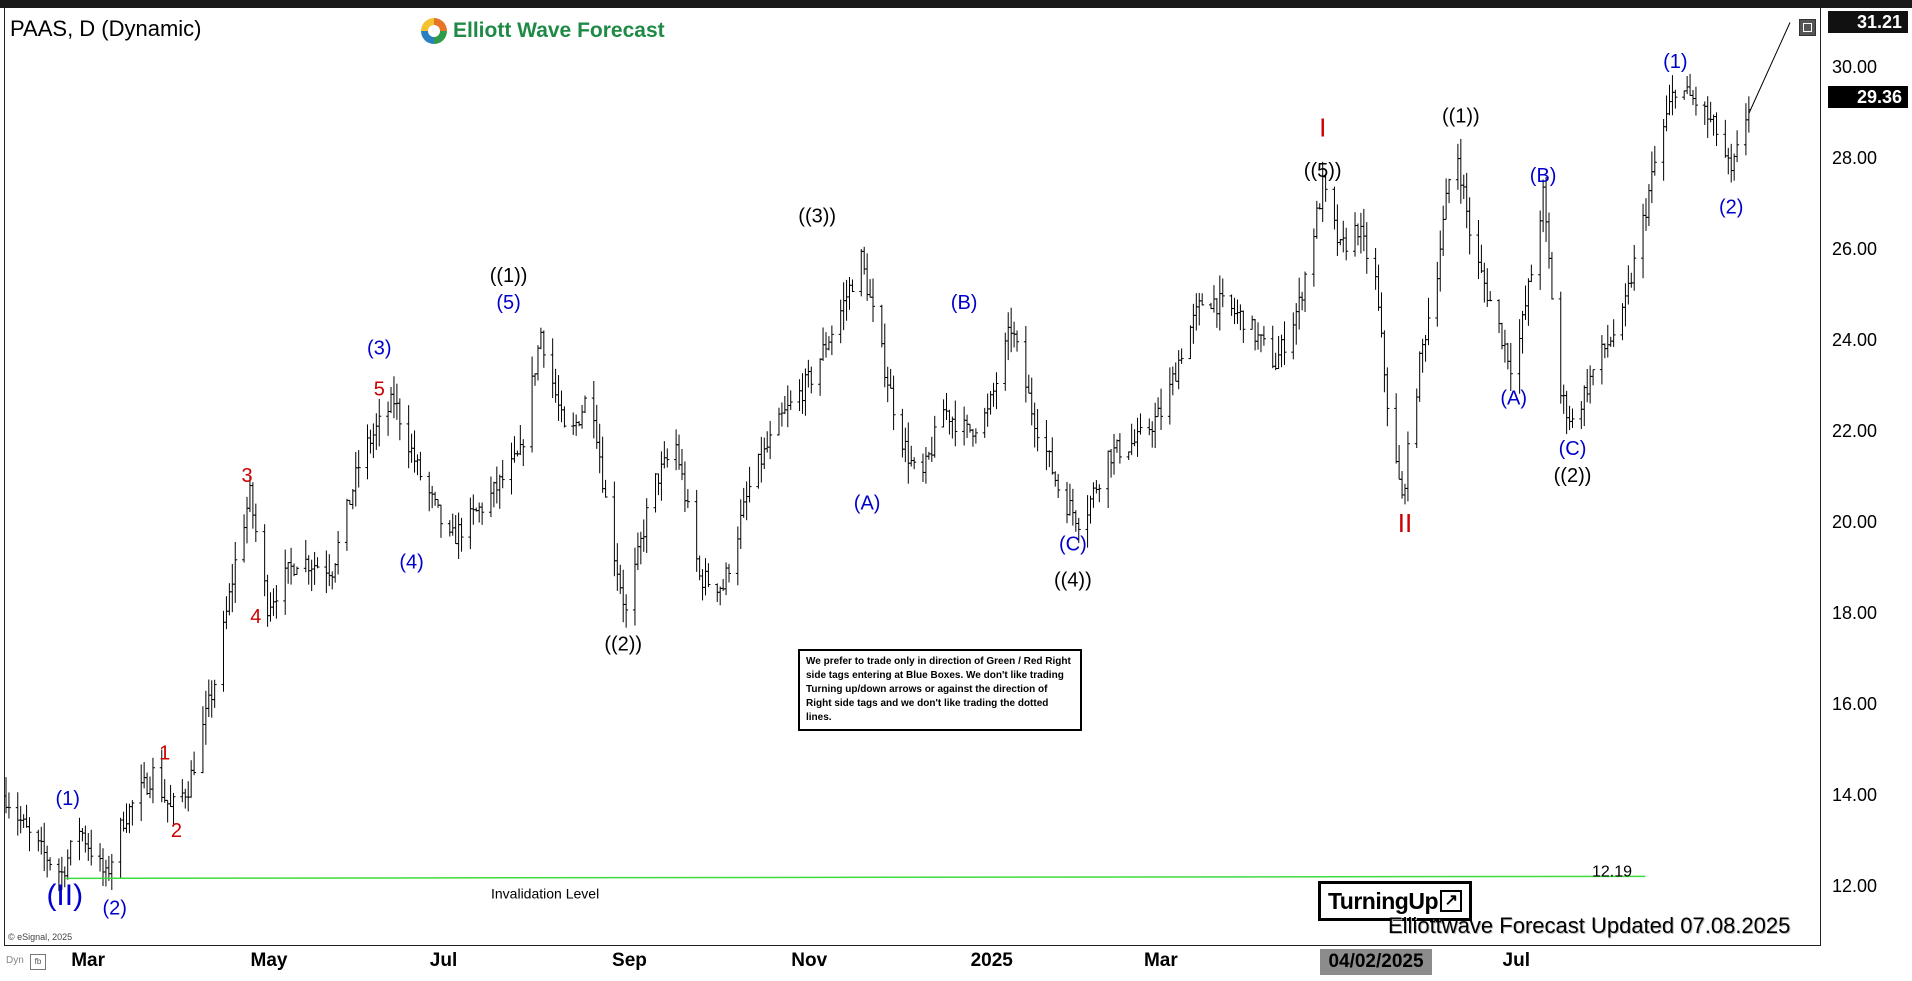  I want to click on wave-label: (2), so click(1731, 208).